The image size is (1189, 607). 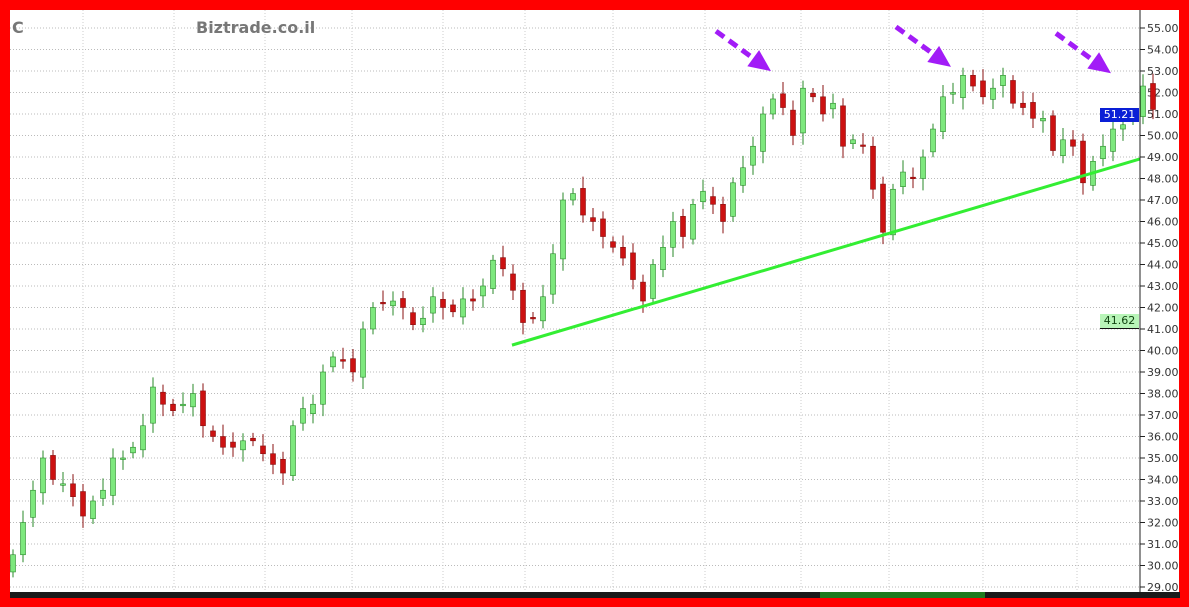 I want to click on y-tick-label: 33.00, so click(x=1163, y=501).